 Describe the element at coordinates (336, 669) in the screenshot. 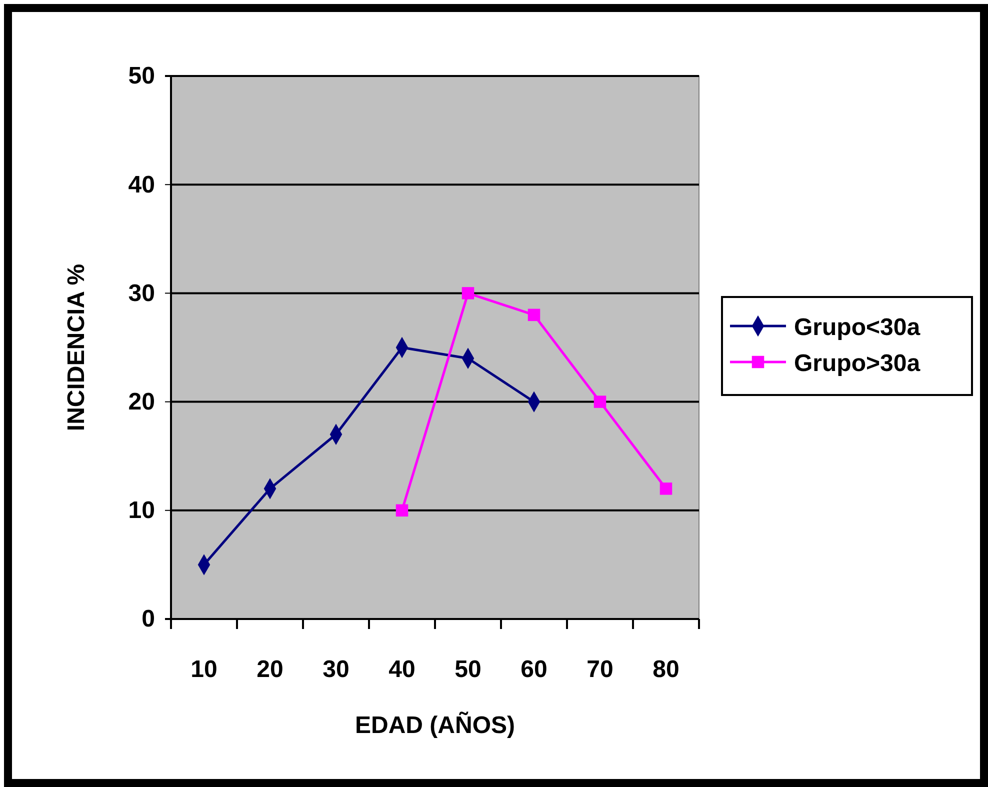

I see `x-tick-label: 30` at that location.